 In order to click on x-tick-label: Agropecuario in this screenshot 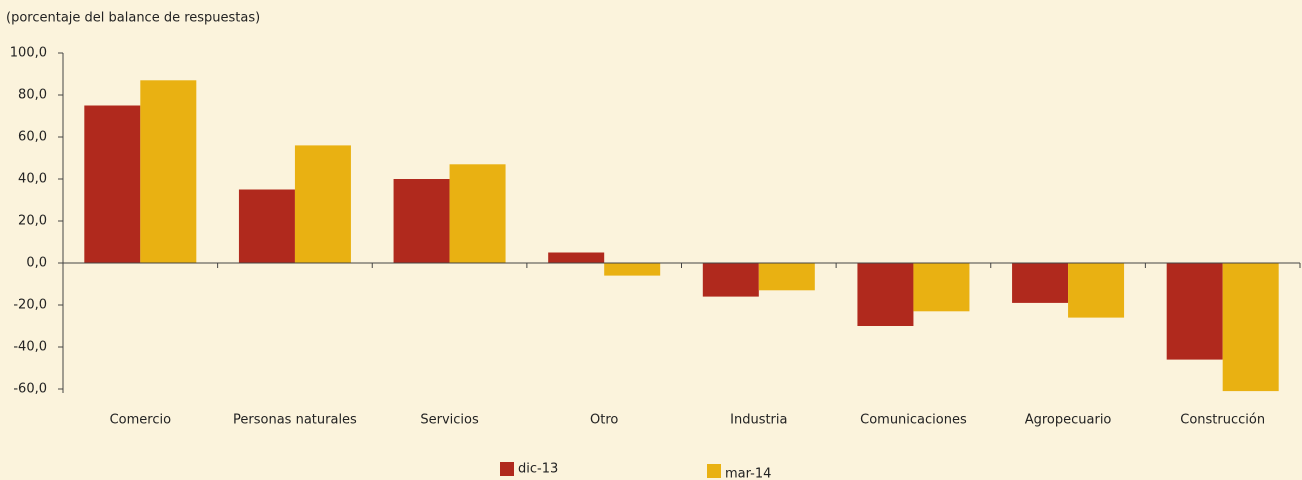, I will do `click(1068, 420)`.